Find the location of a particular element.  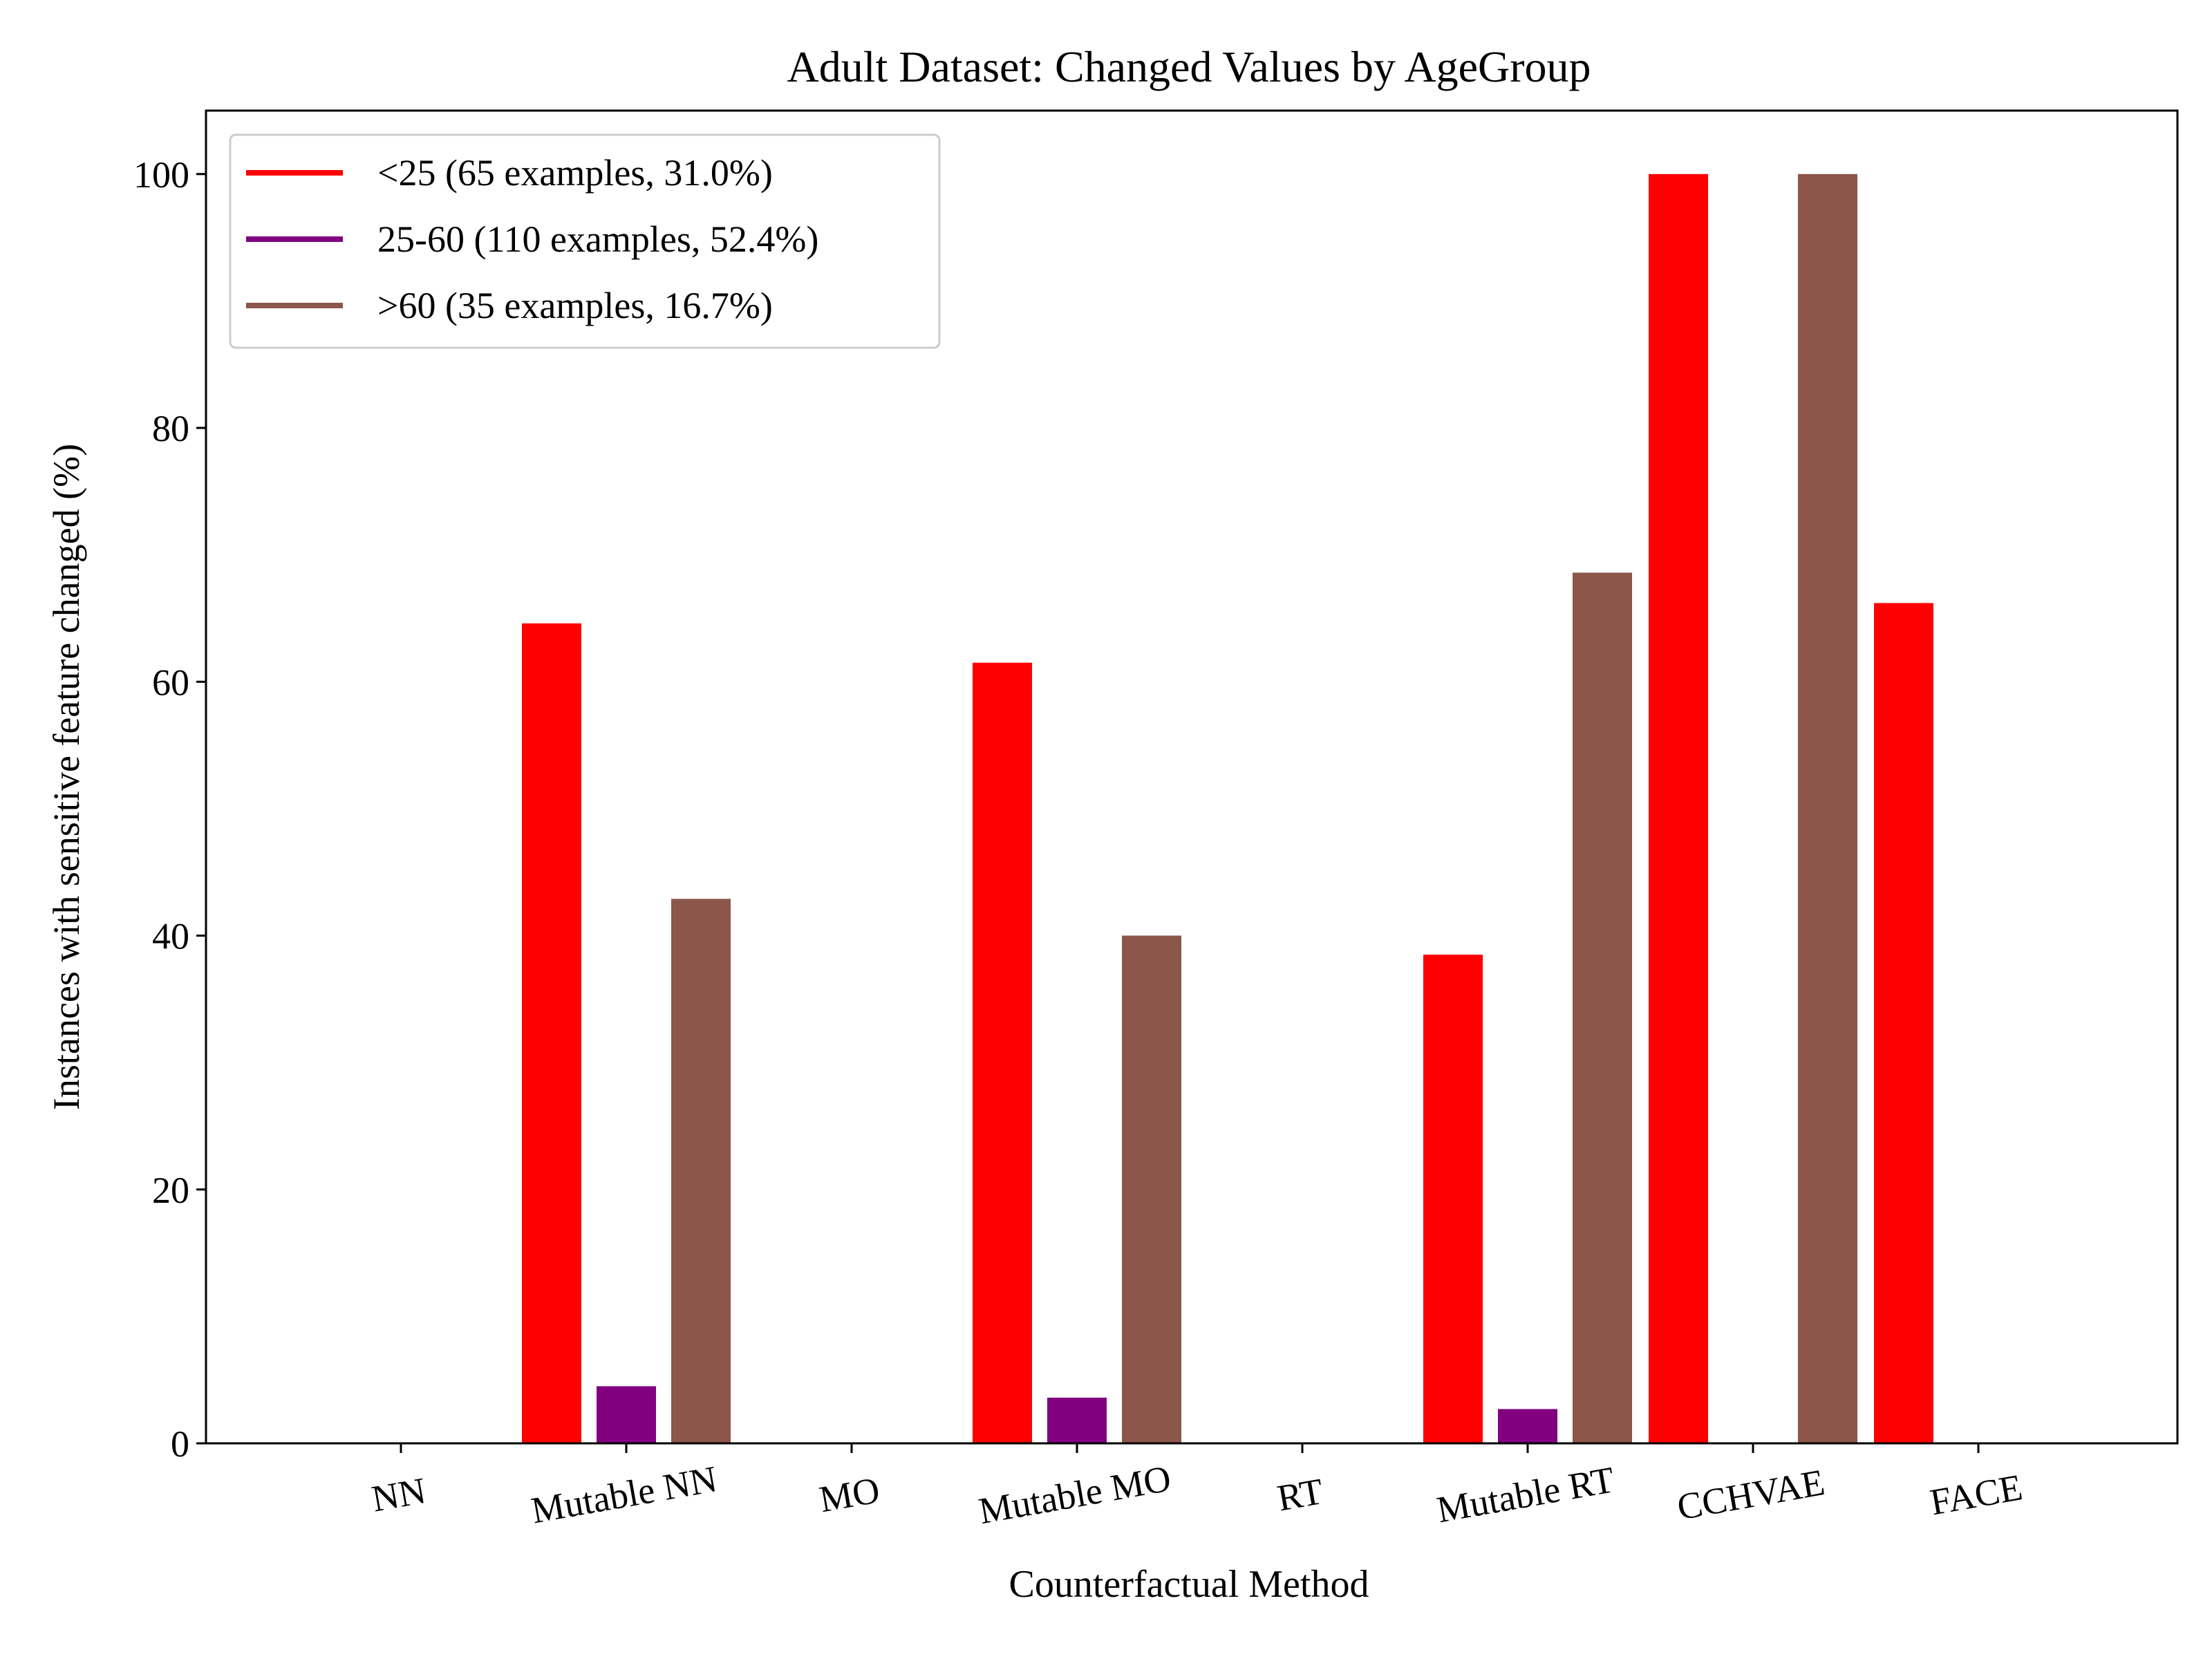

legend-label: <25 (65 examples, 31.0%) is located at coordinates (575, 173).